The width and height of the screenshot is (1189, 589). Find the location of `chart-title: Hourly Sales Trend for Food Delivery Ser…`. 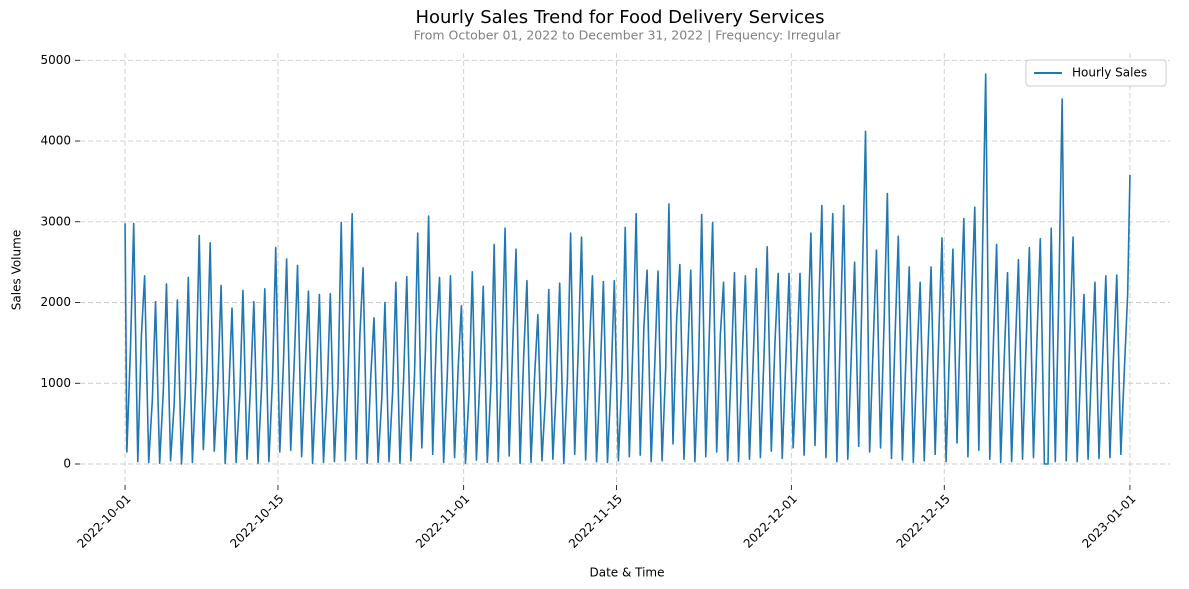

chart-title: Hourly Sales Trend for Food Delivery Ser… is located at coordinates (619, 17).